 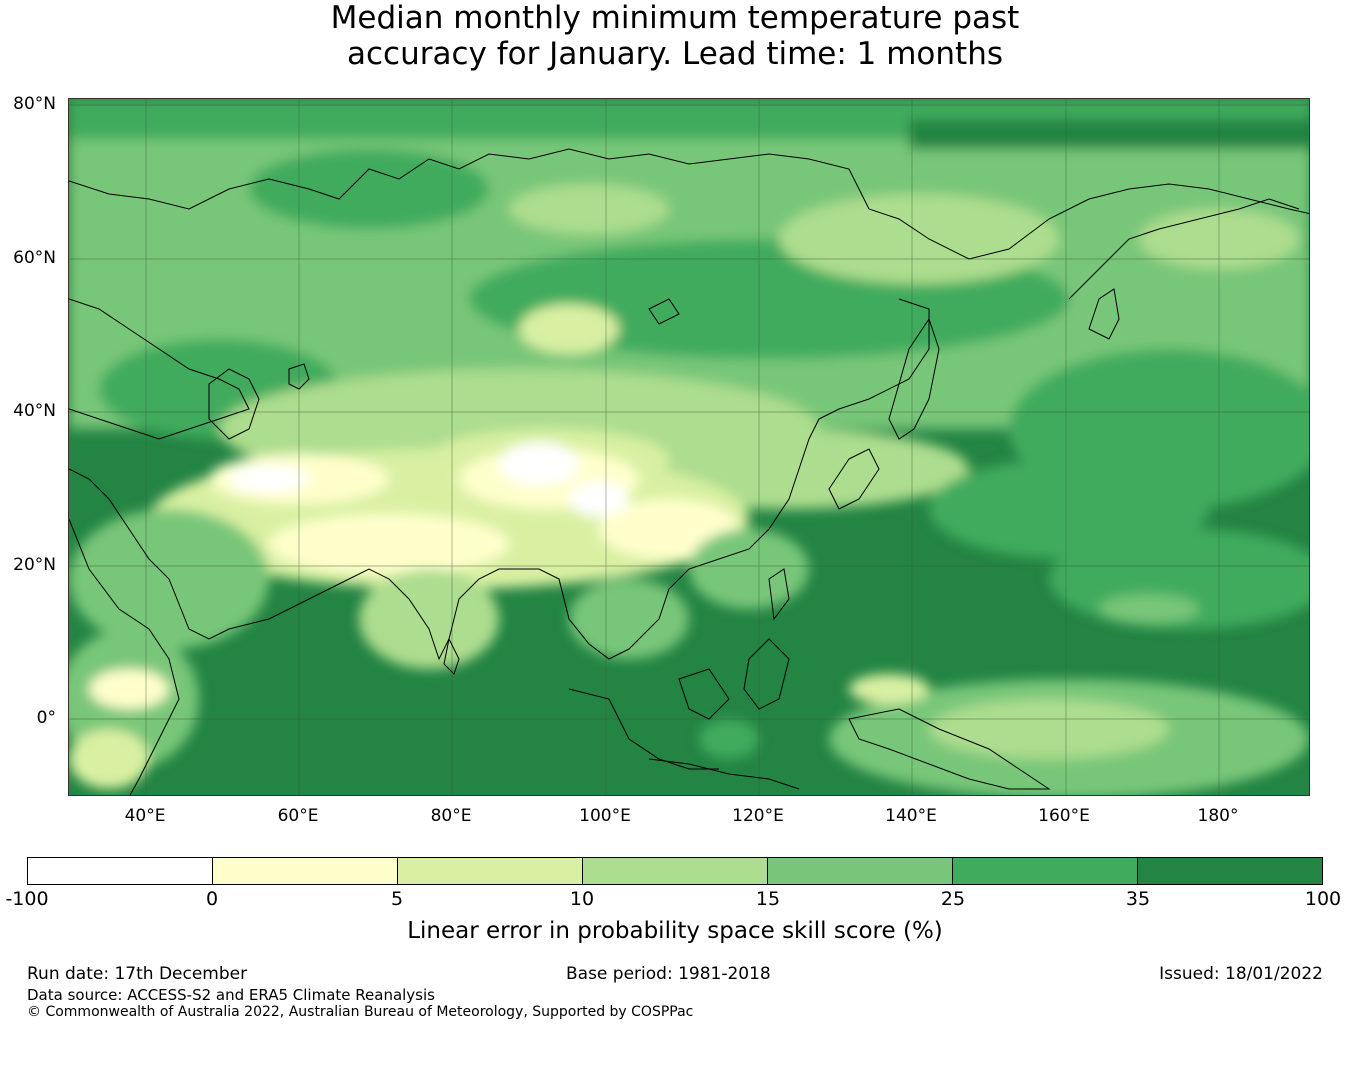 I want to click on lon-label-40e: 40°E, so click(x=145, y=816).